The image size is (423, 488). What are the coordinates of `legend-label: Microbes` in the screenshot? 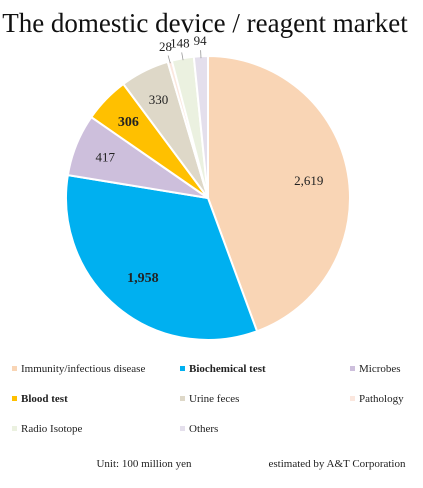 It's located at (380, 369).